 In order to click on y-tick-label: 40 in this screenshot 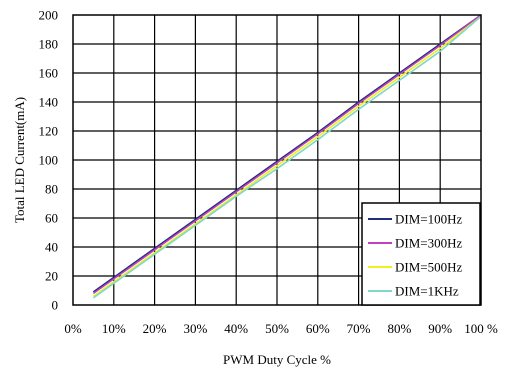, I will do `click(51, 247)`.